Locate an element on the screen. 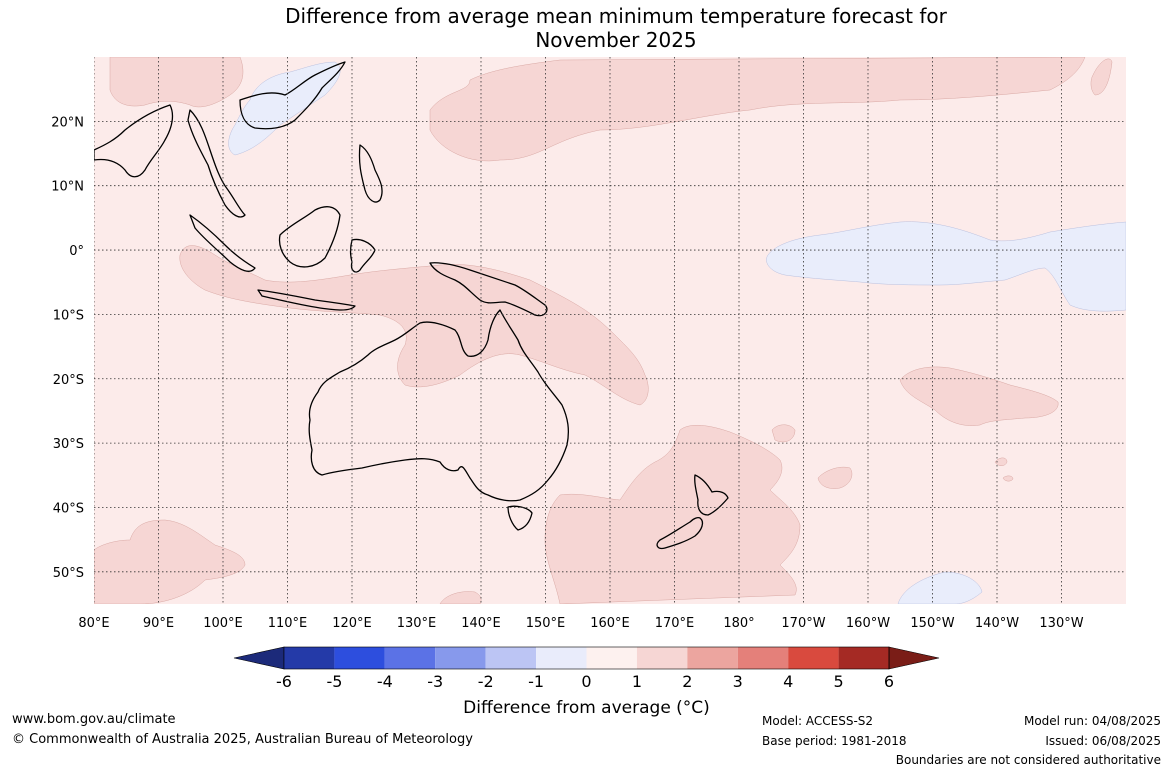 This screenshot has height=770, width=1173. patch-asia is located at coordinates (176, 82).